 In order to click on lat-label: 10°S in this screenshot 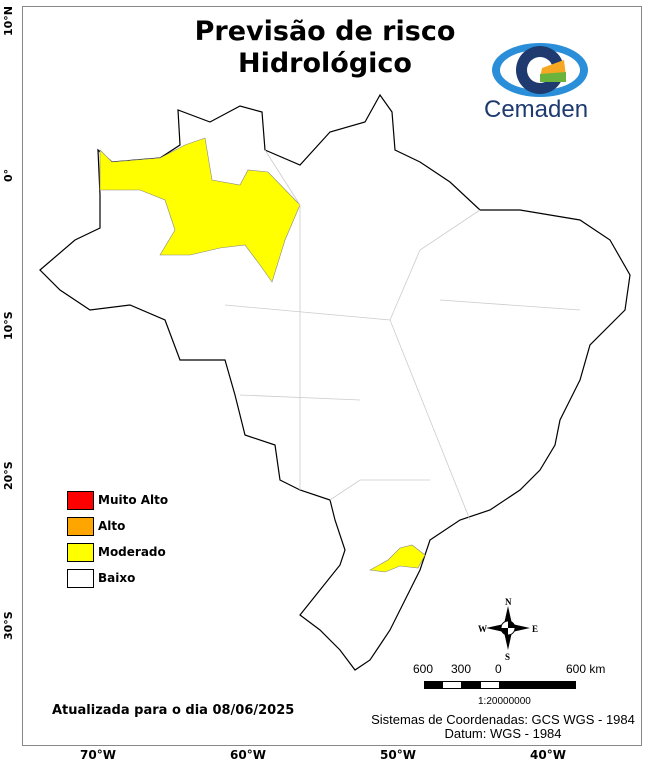, I will do `click(8, 325)`.